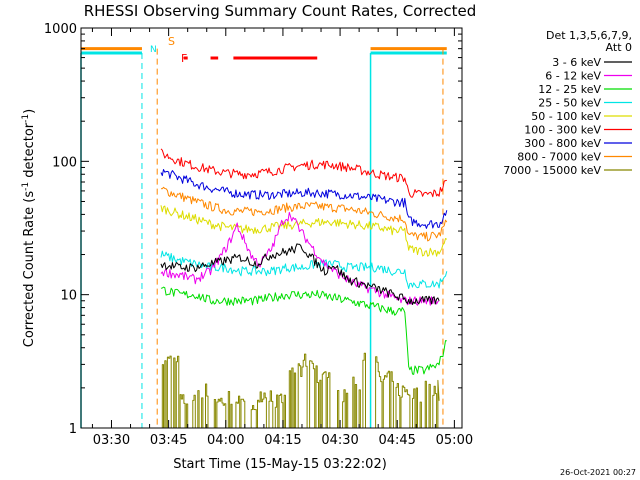  What do you see at coordinates (29, 152) in the screenshot?
I see `y-axis-label-mid: detector` at bounding box center [29, 152].